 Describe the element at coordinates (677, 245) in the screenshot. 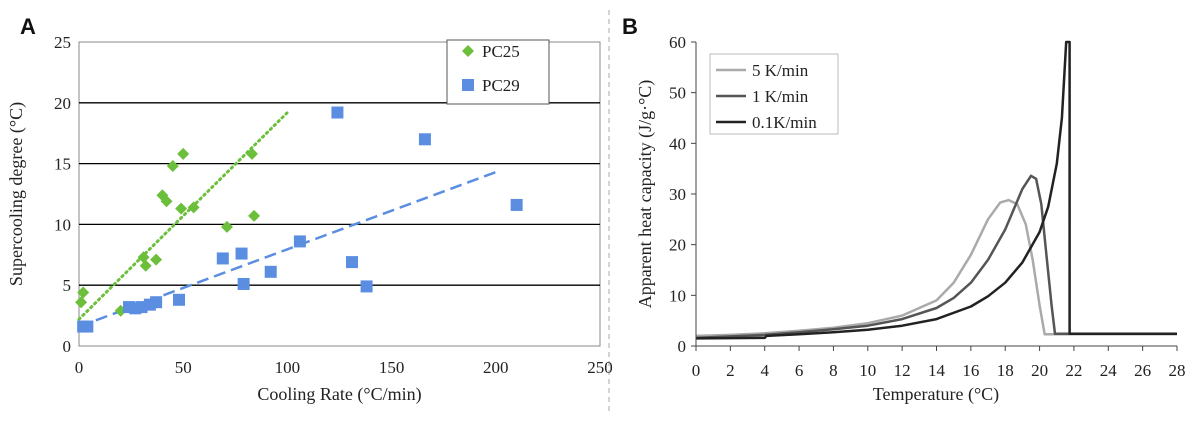

I see `y-tick-label-b: 20` at that location.